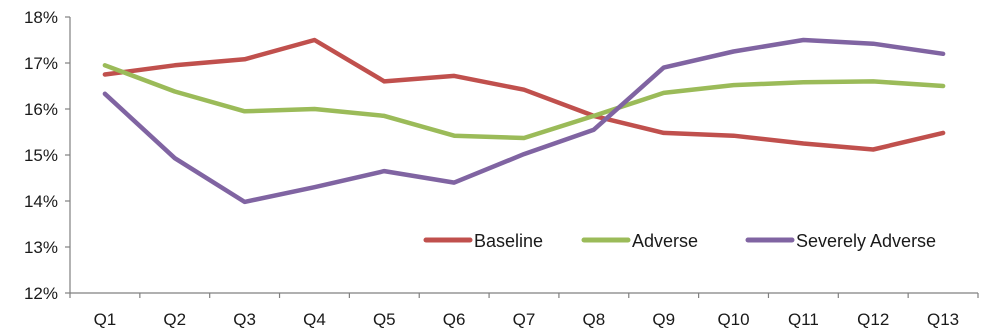 This screenshot has width=981, height=333. I want to click on y-tick-label: 16%, so click(41, 109).